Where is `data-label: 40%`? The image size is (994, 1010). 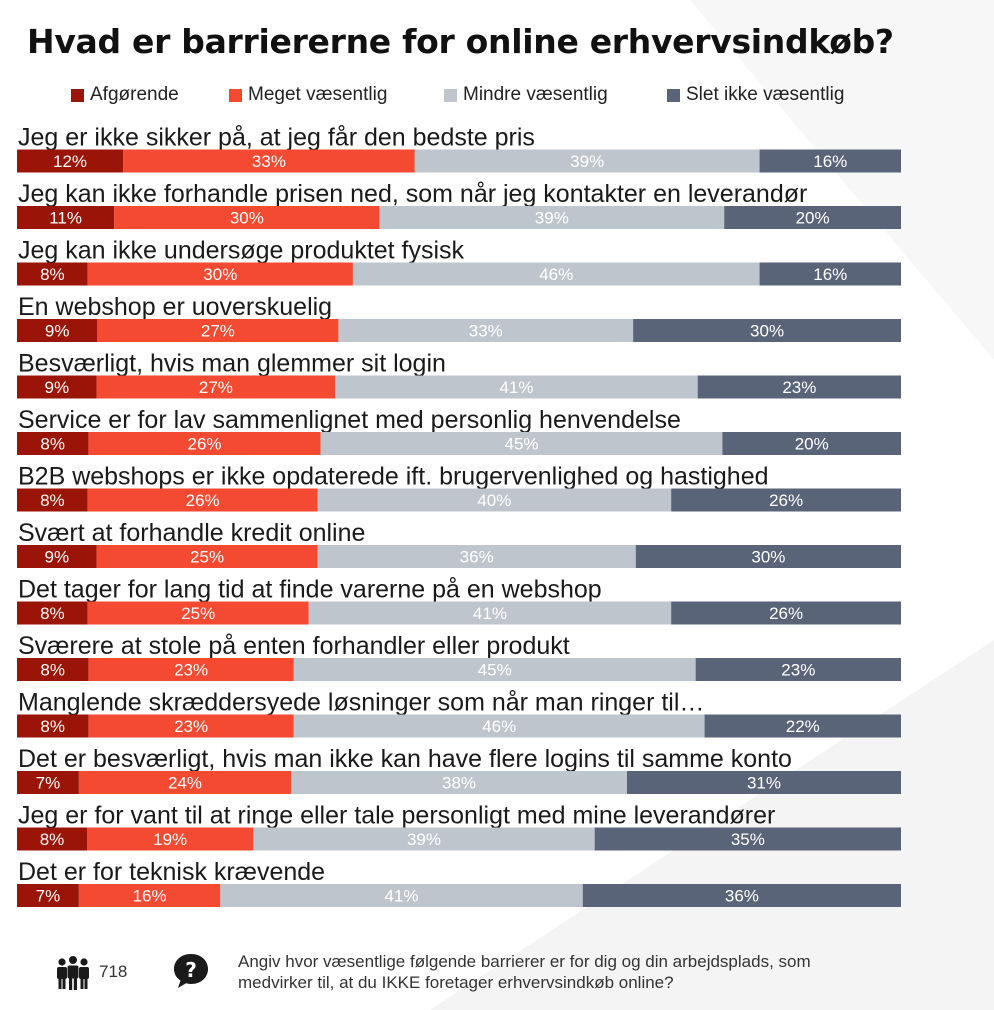
data-label: 40% is located at coordinates (494, 500).